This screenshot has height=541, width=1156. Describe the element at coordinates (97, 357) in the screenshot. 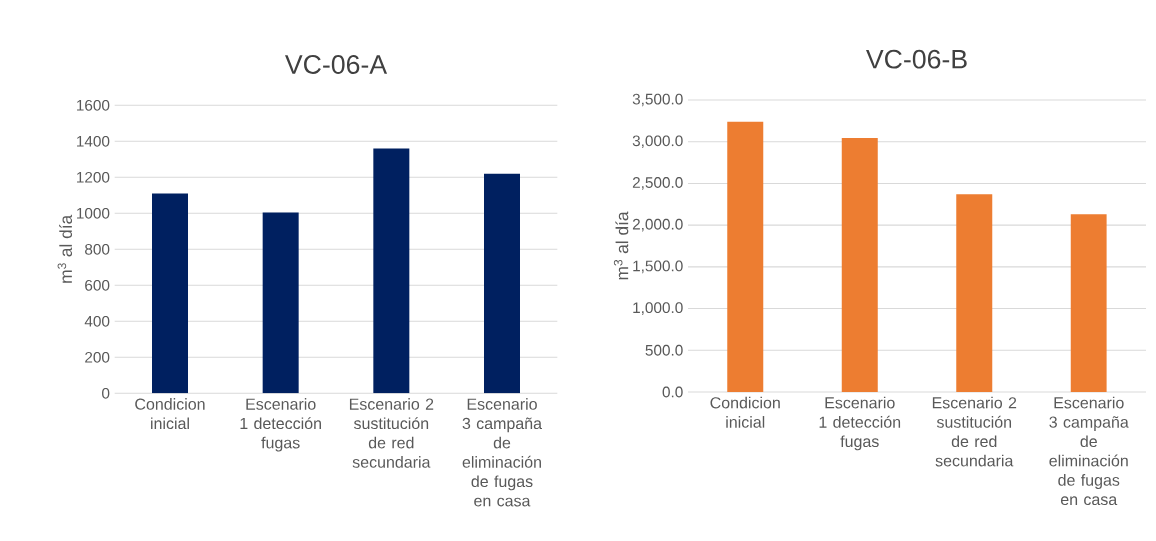

I see `y-tick-label: 200` at that location.